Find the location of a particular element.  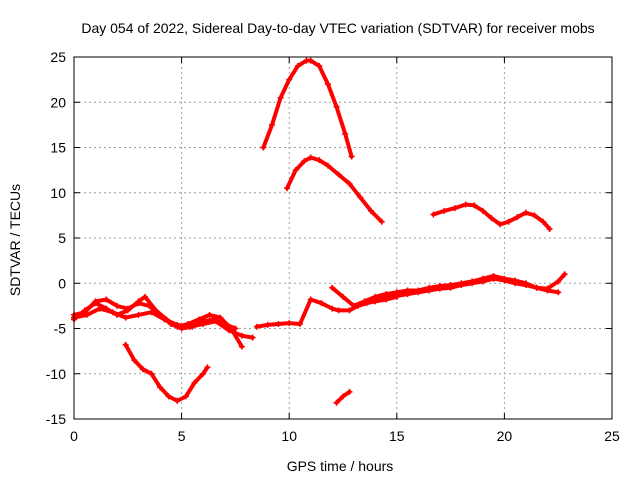

x-tick-label: 25 is located at coordinates (612, 436).